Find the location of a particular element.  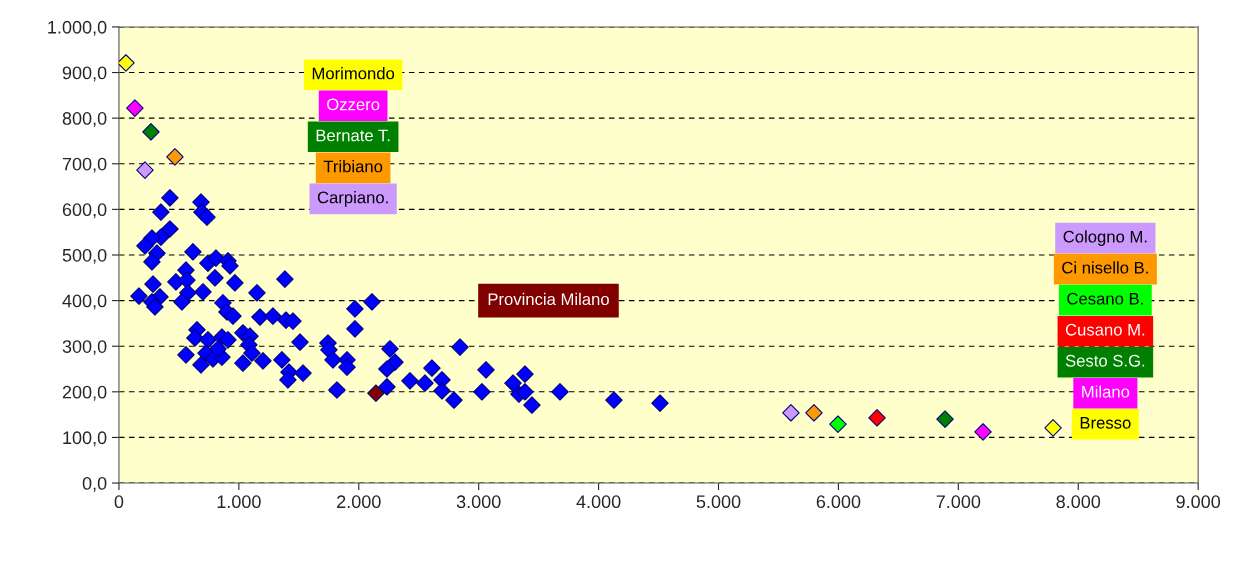

x-tick-label: 8.000 is located at coordinates (1078, 502).